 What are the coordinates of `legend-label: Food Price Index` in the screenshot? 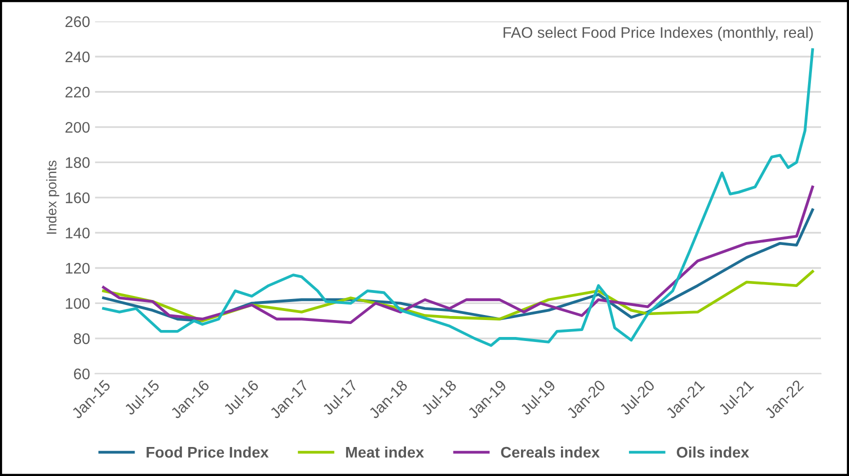 It's located at (207, 452).